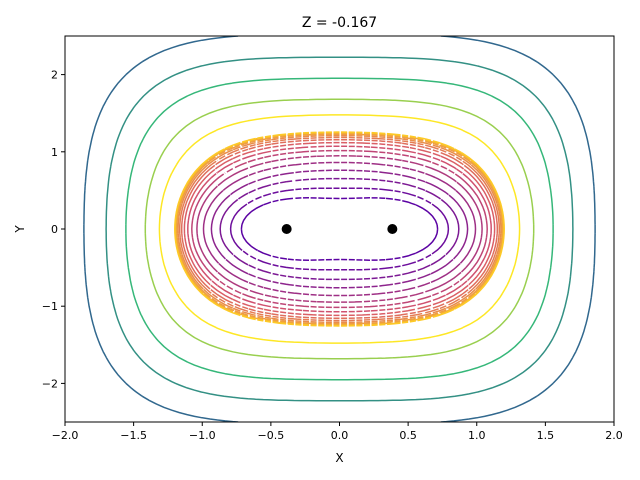 This screenshot has height=480, width=640. I want to click on x-tick-label: −1.5, so click(133, 435).